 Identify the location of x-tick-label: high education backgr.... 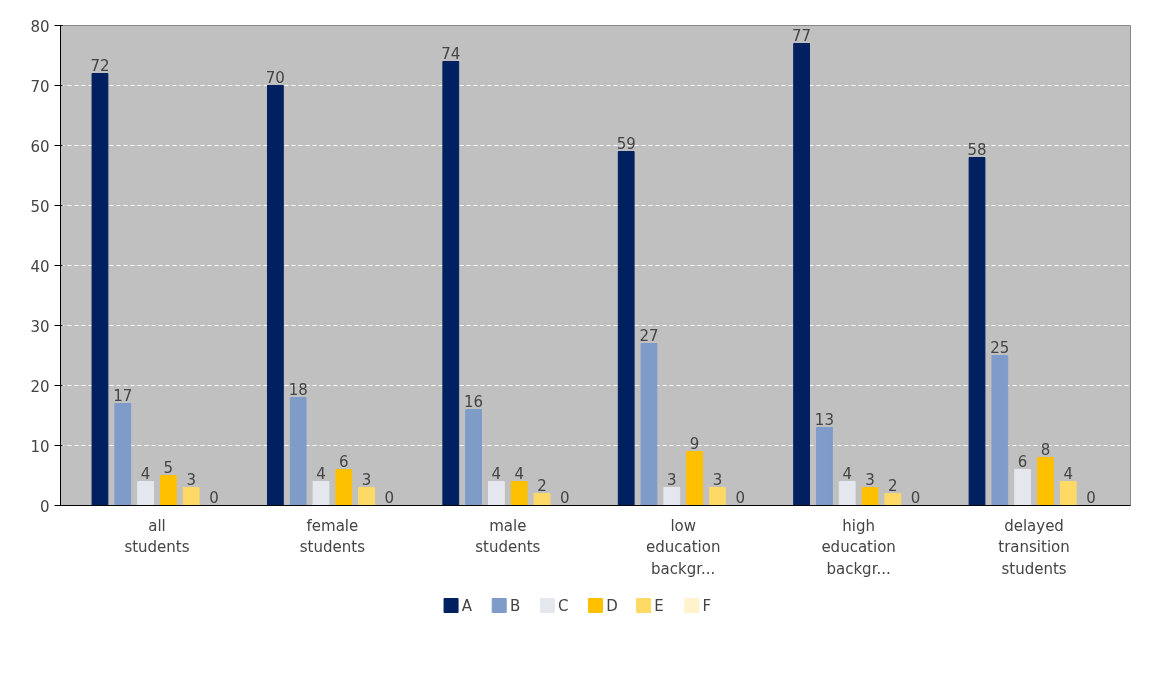
(858, 547).